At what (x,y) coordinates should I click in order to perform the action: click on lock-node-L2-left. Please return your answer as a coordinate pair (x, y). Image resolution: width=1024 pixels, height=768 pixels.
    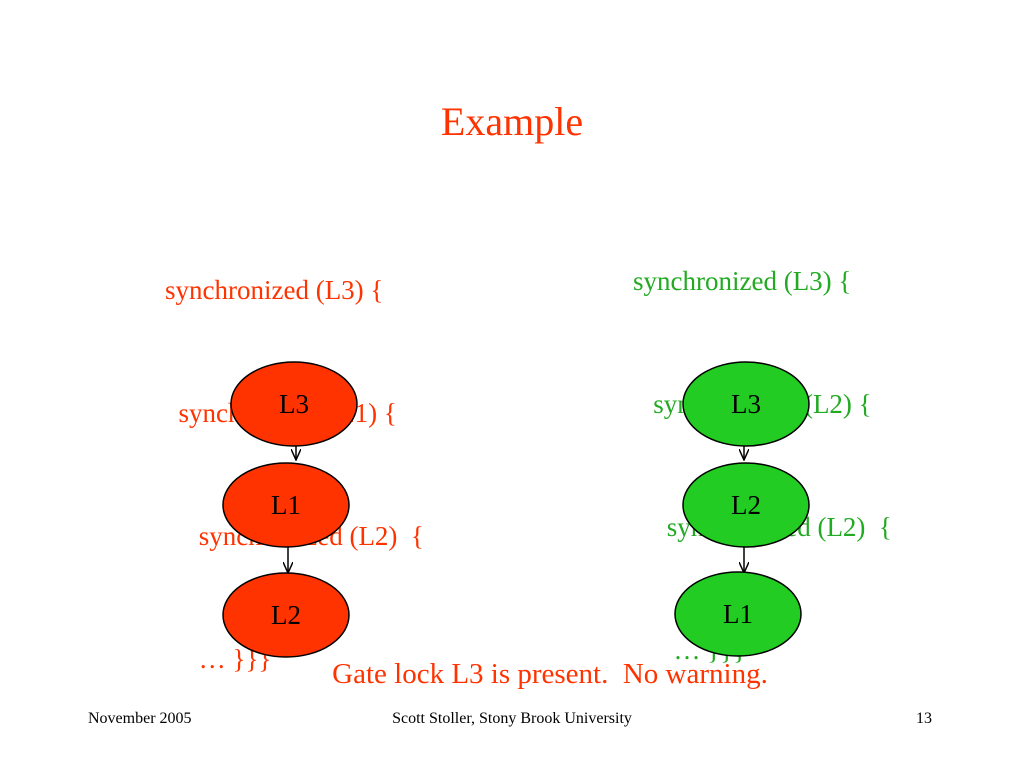
    Looking at the image, I should click on (286, 615).